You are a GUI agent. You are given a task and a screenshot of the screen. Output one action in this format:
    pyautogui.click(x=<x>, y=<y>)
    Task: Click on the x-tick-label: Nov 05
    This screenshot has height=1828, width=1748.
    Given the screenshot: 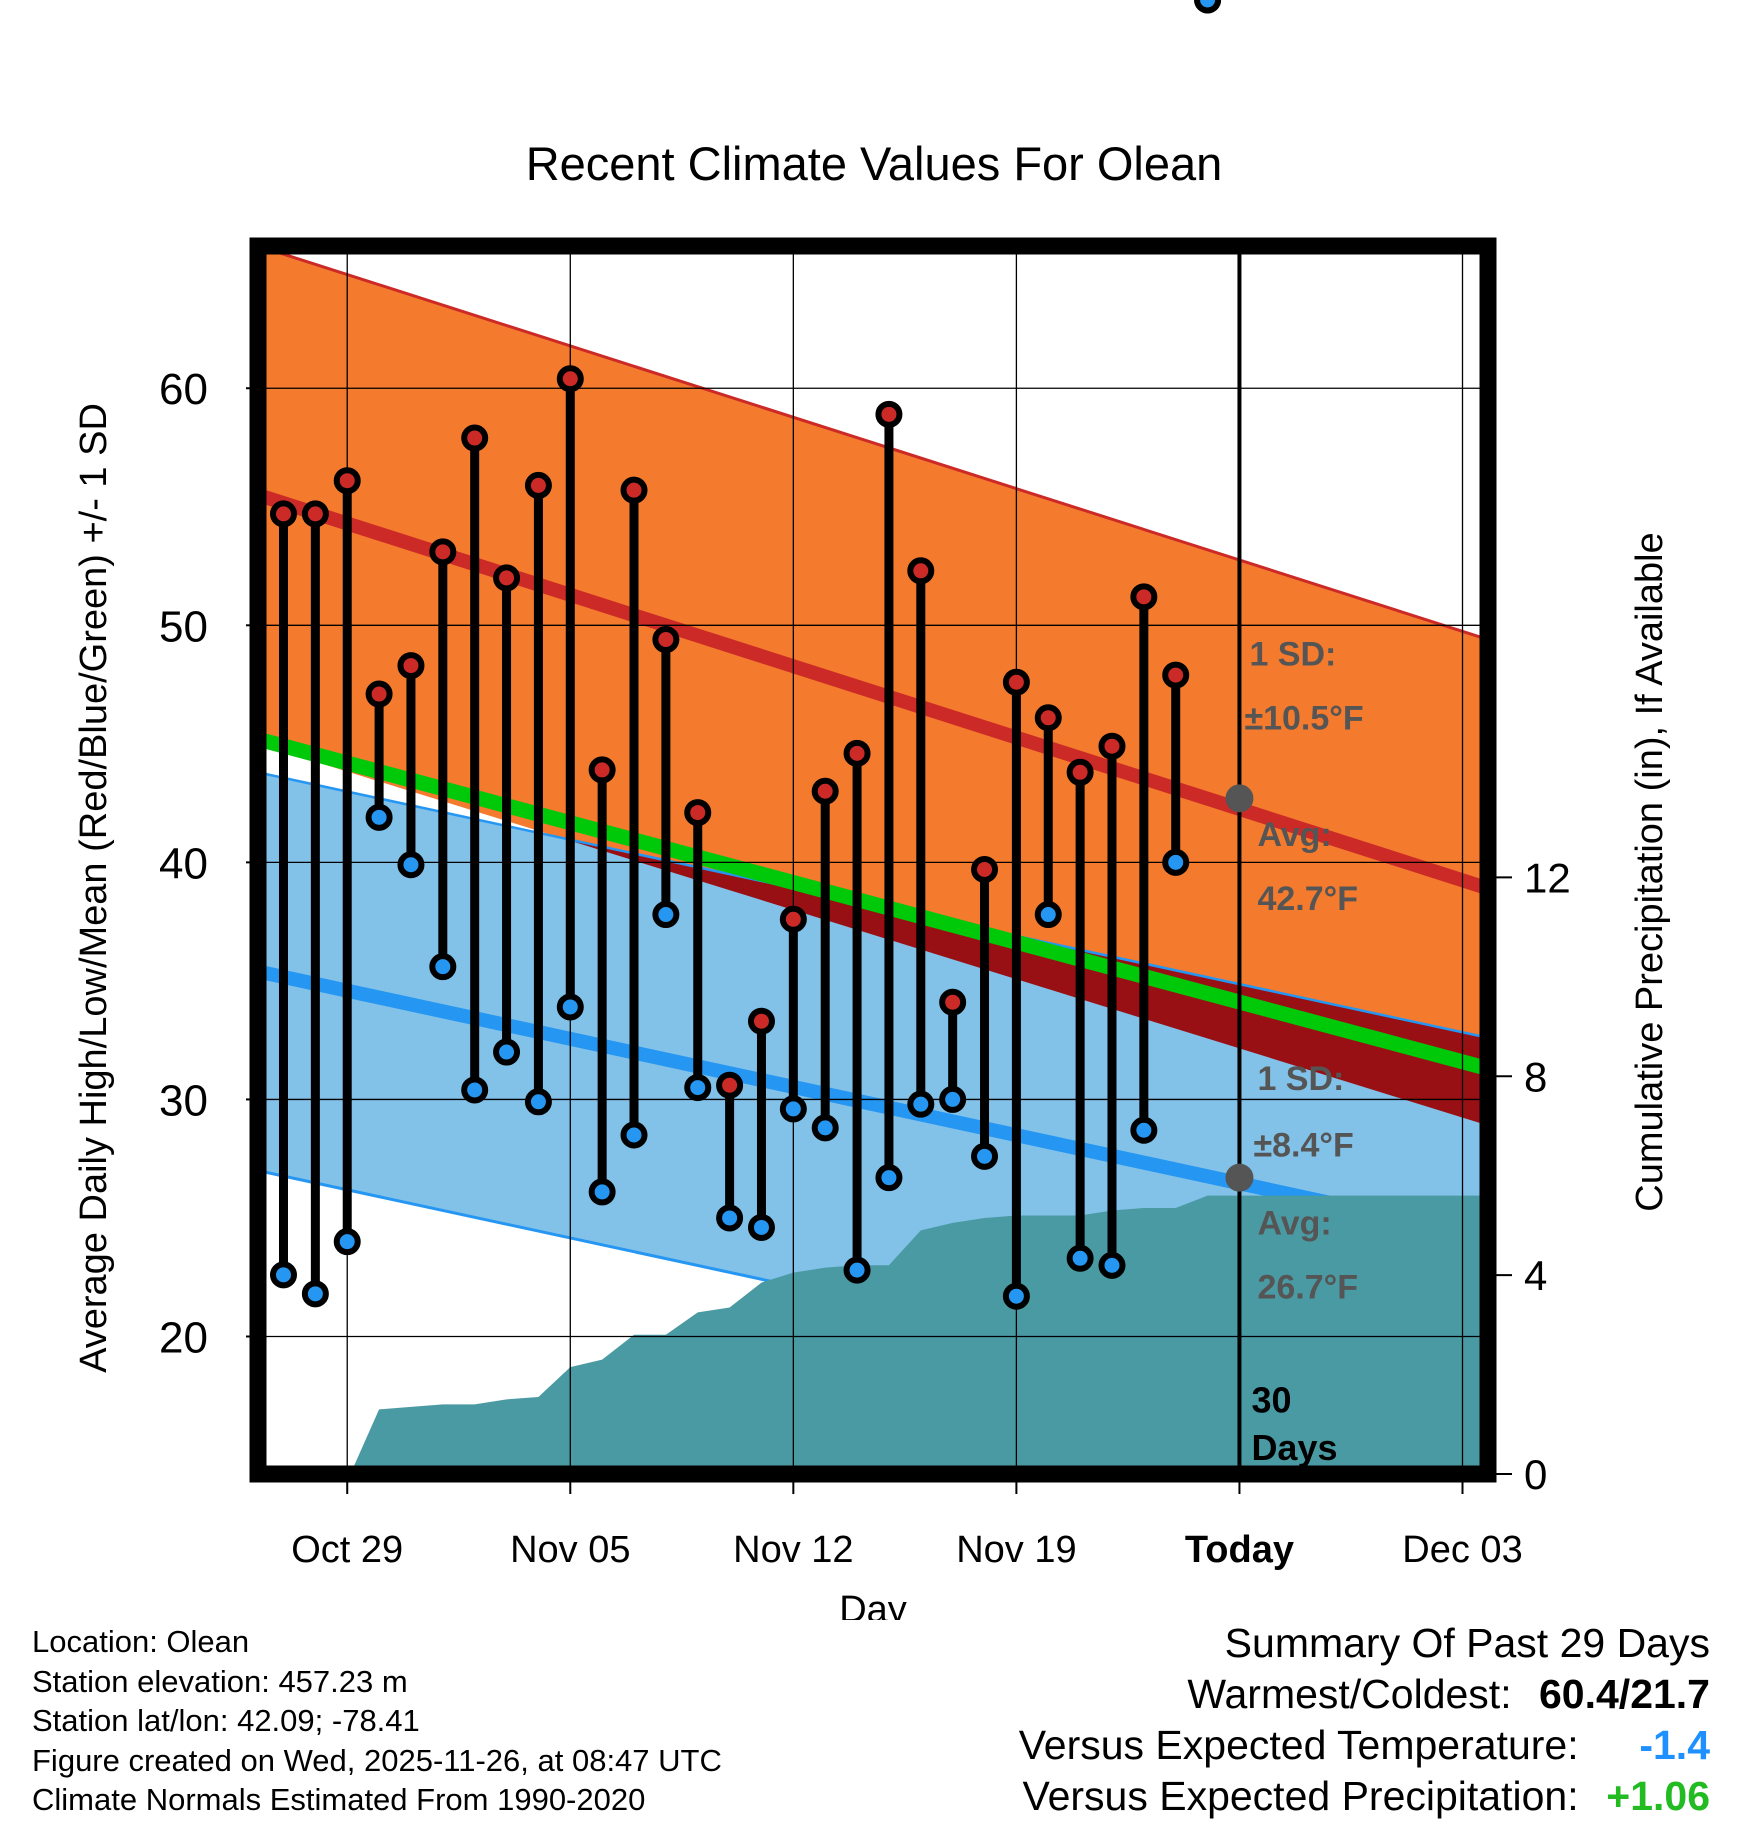 What is the action you would take?
    pyautogui.click(x=570, y=1550)
    